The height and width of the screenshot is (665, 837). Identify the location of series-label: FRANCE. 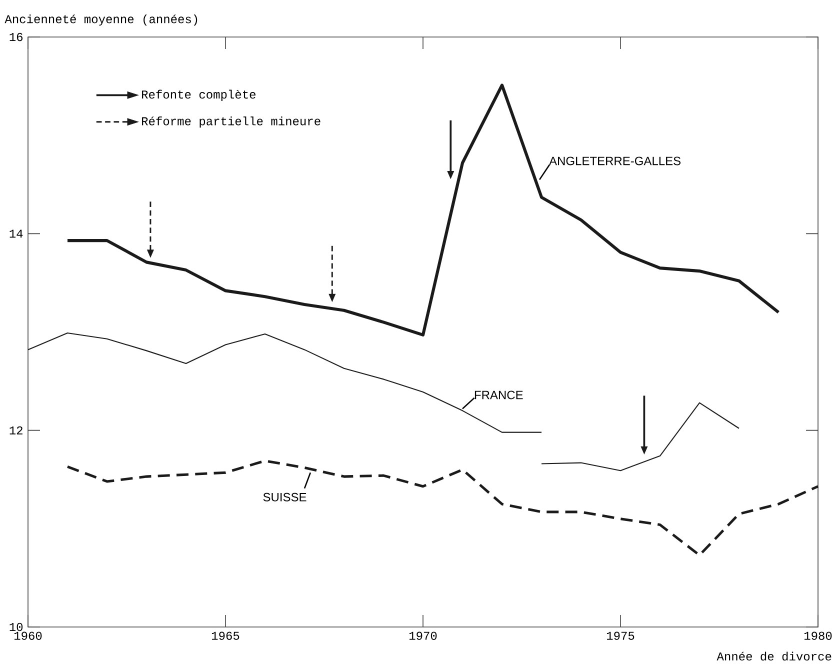
(498, 395).